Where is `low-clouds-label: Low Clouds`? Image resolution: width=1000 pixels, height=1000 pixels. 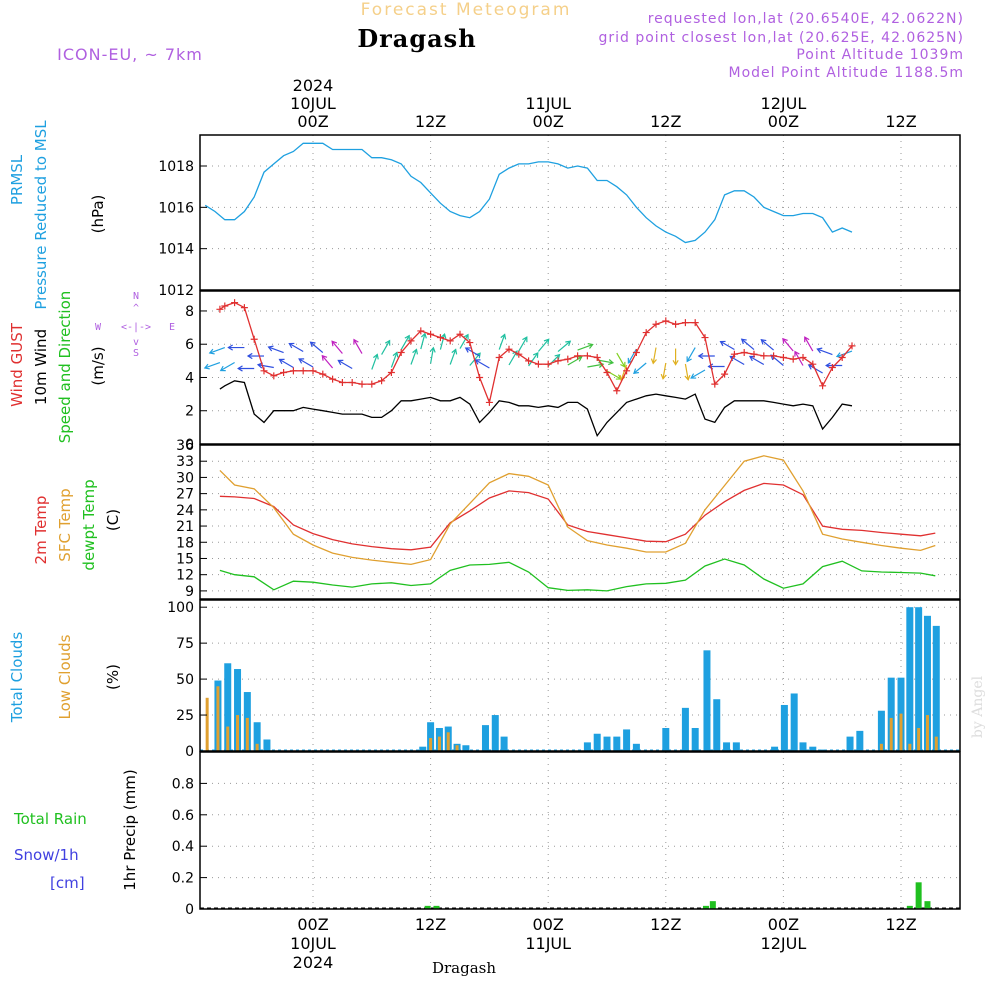
low-clouds-label: Low Clouds is located at coordinates (65, 676).